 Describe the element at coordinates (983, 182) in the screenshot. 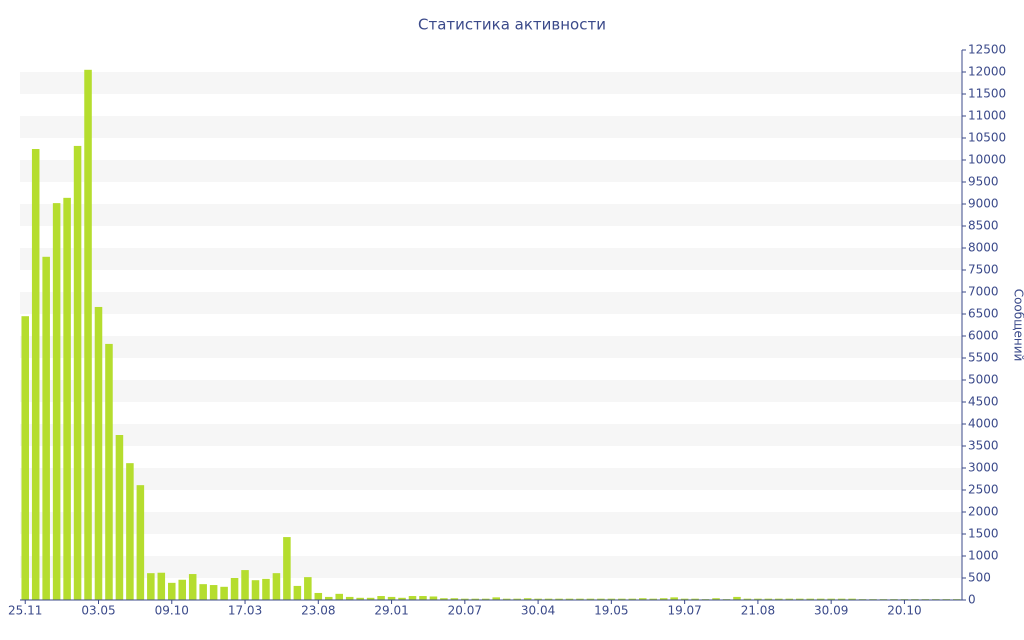

I see `y-tick-label: 9500` at that location.